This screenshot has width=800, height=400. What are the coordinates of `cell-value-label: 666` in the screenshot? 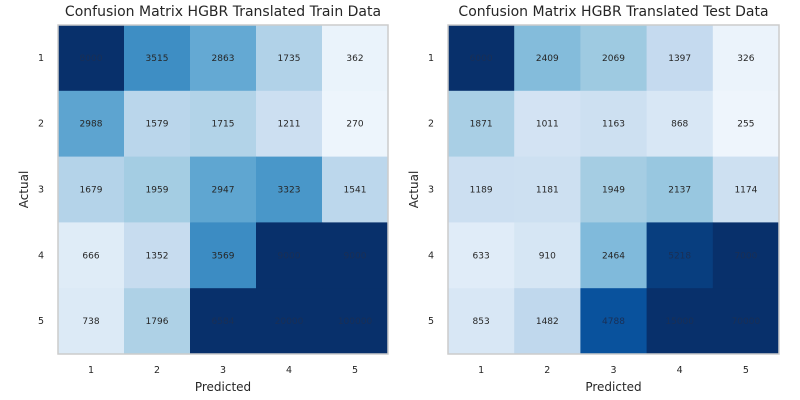 It's located at (90, 256).